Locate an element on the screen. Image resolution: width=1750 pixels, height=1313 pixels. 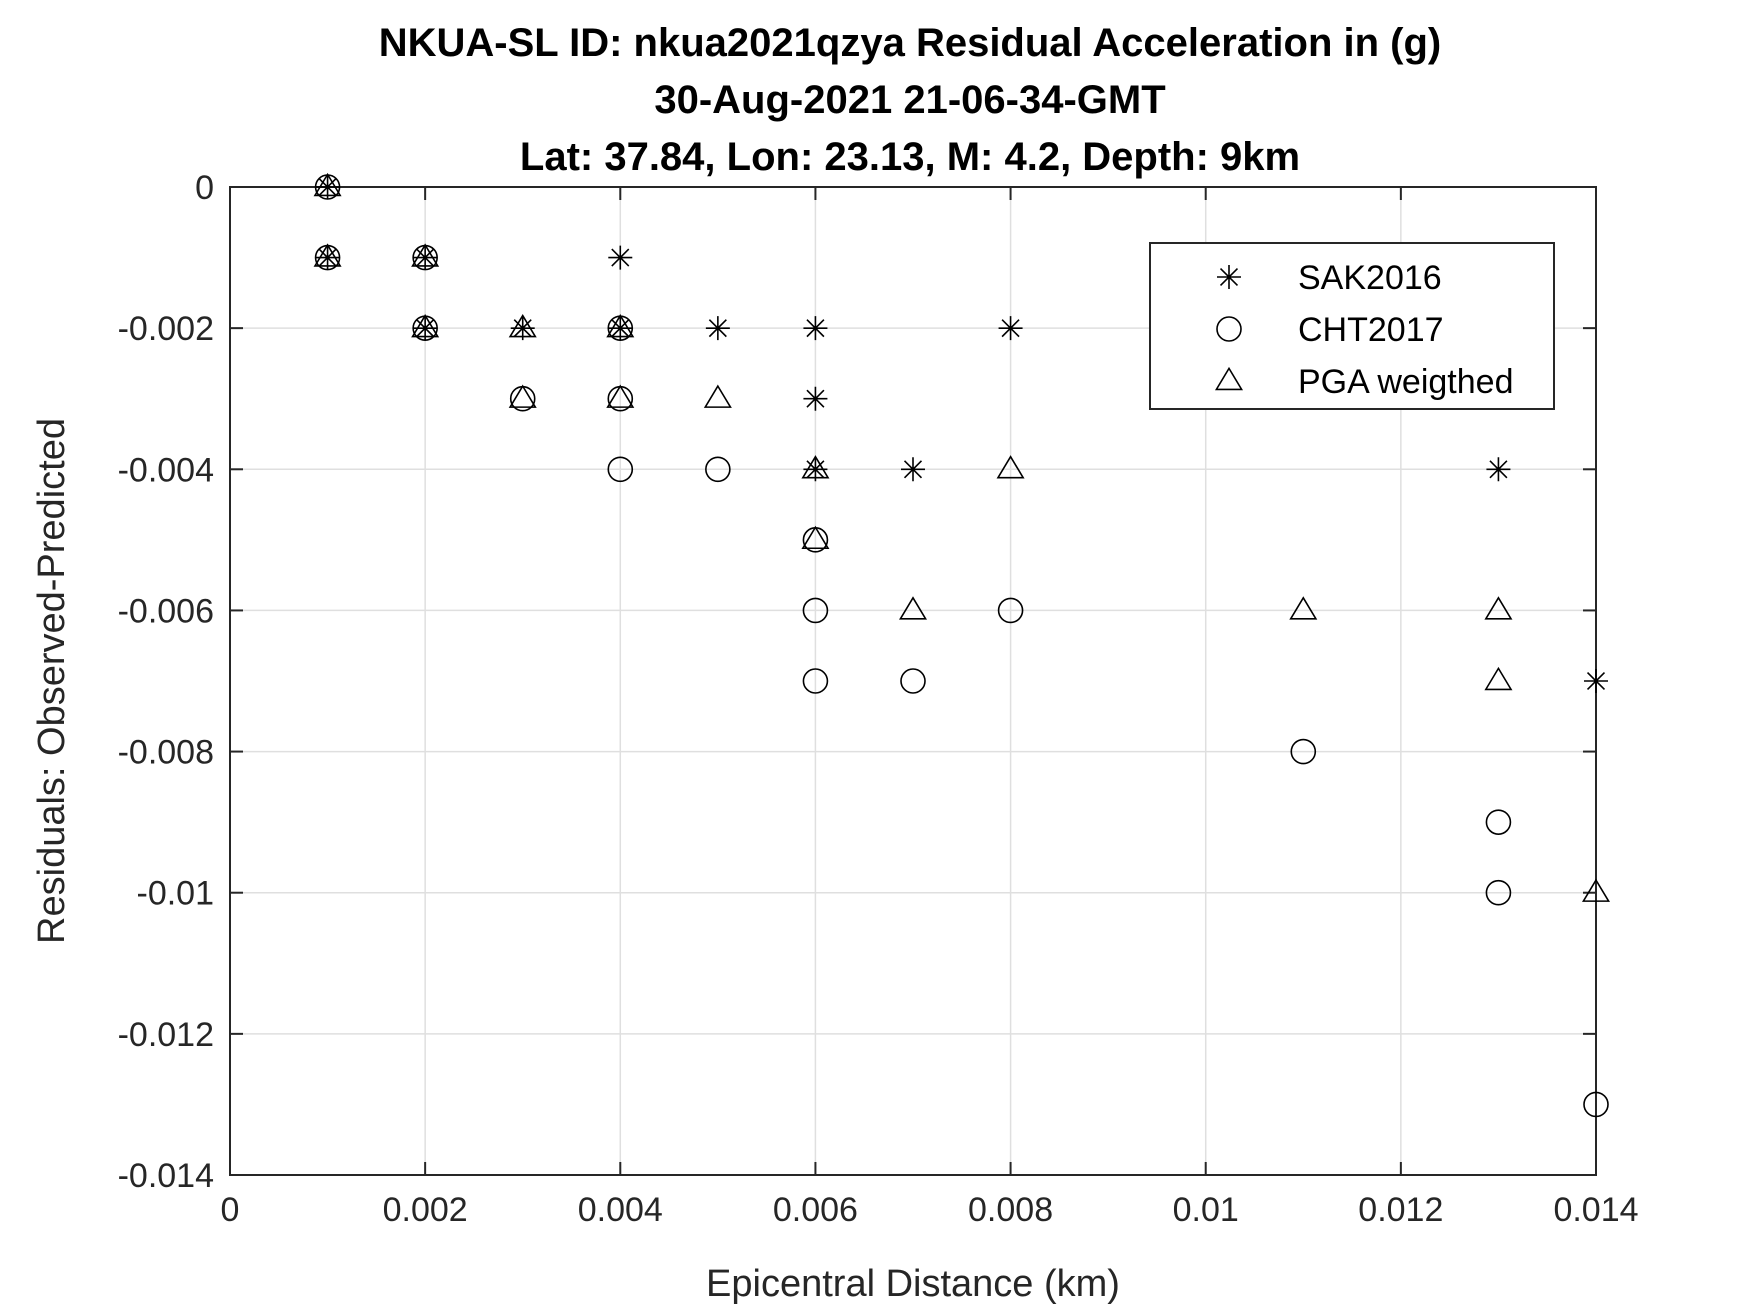
x-tick-label: 0.002 is located at coordinates (425, 1210).